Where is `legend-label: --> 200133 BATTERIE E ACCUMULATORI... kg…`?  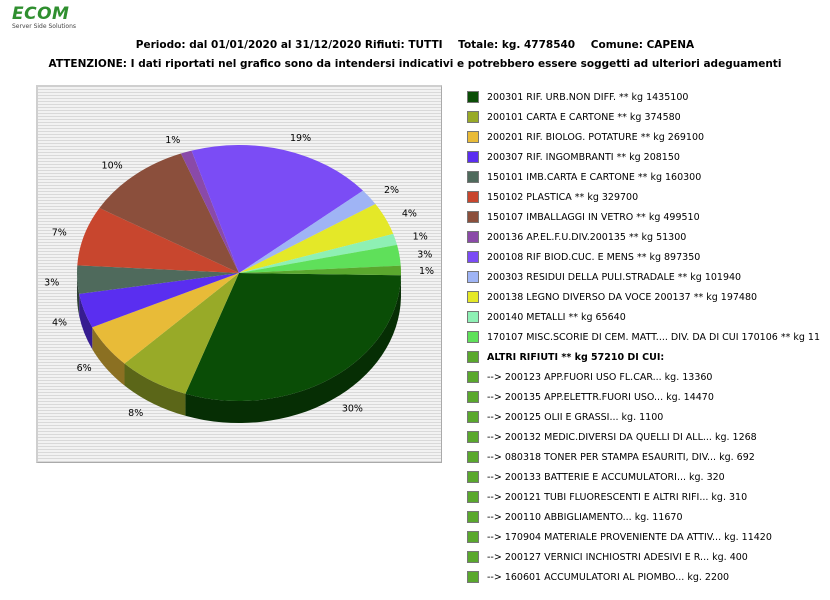 legend-label: --> 200133 BATTERIE E ACCUMULATORI... kg… is located at coordinates (606, 477).